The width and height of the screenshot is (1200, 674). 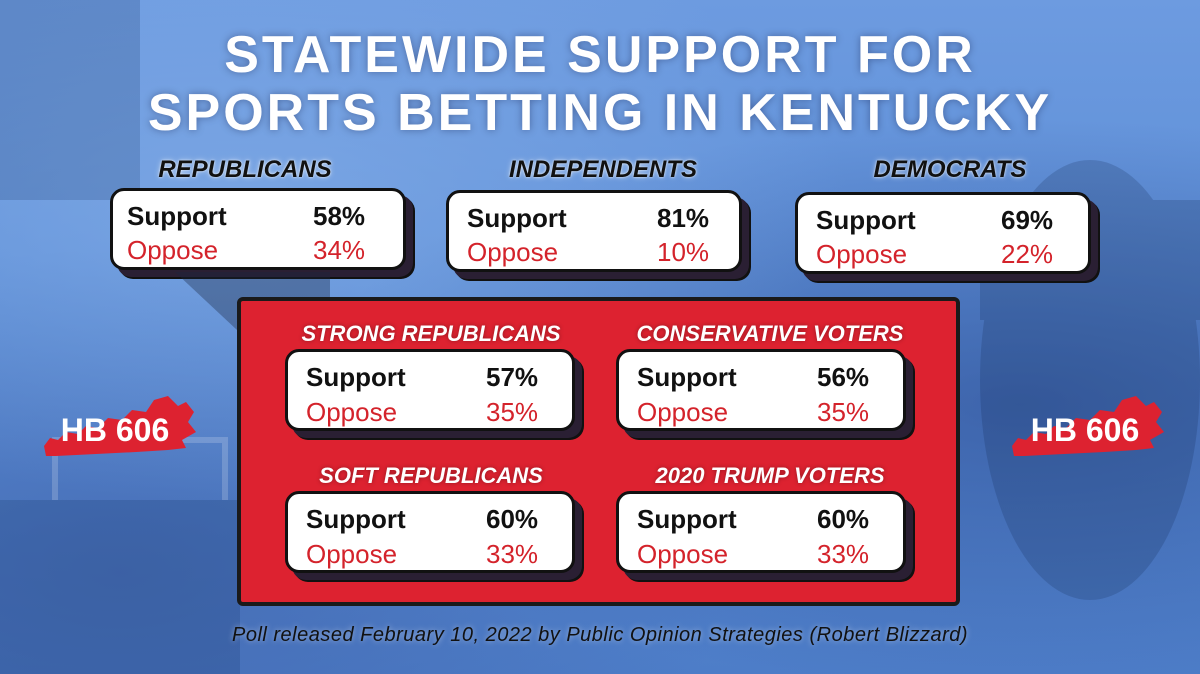 What do you see at coordinates (258, 229) in the screenshot?
I see `republicans-card: Support 58% Oppose 34%` at bounding box center [258, 229].